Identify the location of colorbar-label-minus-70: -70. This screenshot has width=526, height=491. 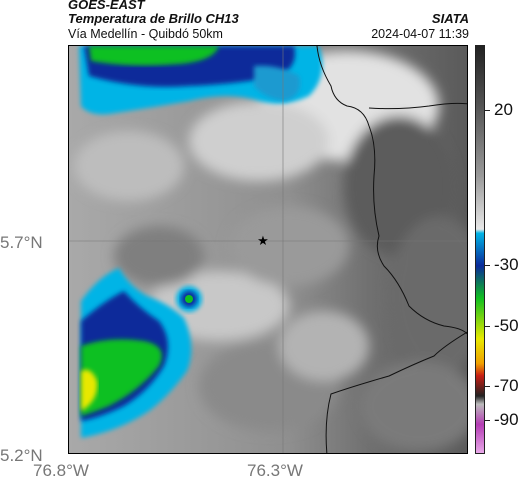
(506, 385).